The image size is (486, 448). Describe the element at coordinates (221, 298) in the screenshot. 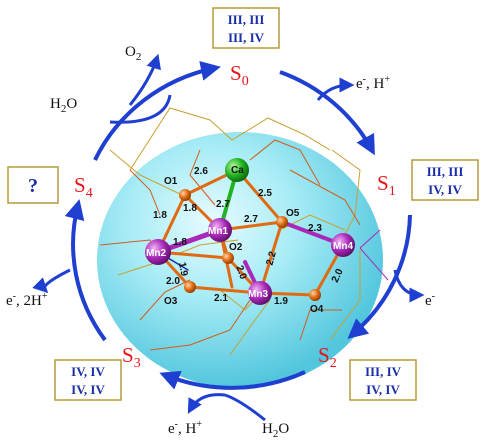

I see `bond-o3-mn3: 2.1` at that location.